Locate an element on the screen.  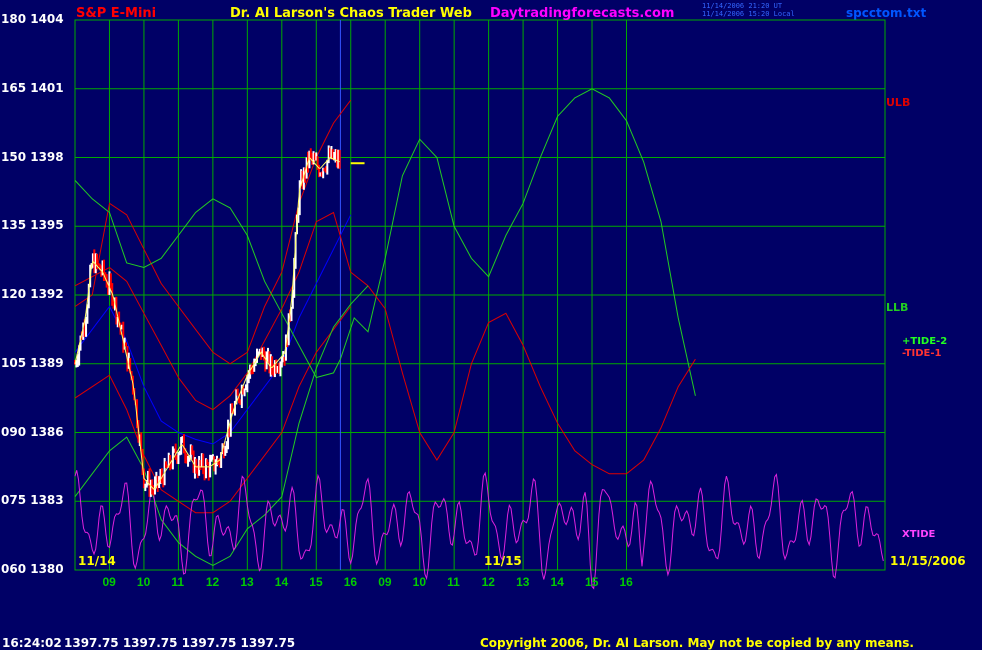
smoothed-price-line is located at coordinates (207, 323).